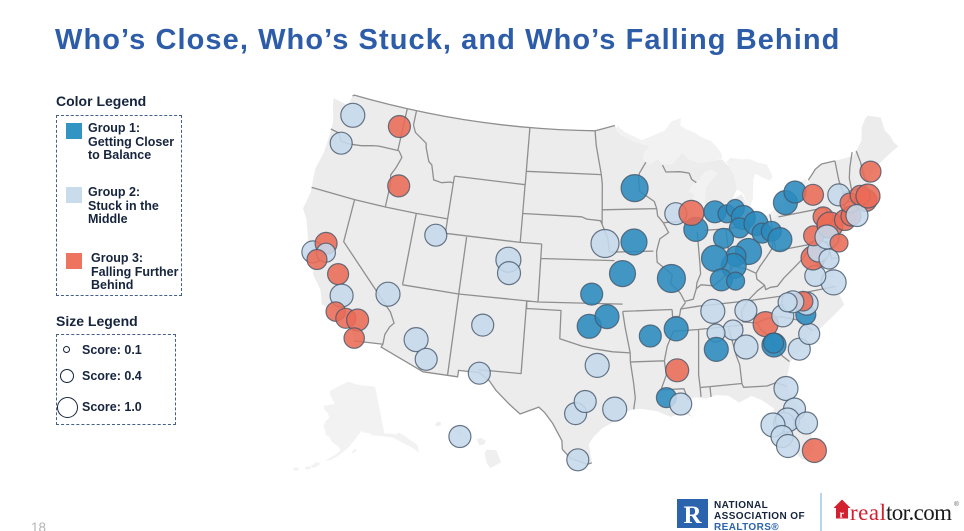 This screenshot has width=964, height=531. I want to click on svg-text: R, so click(692, 515).